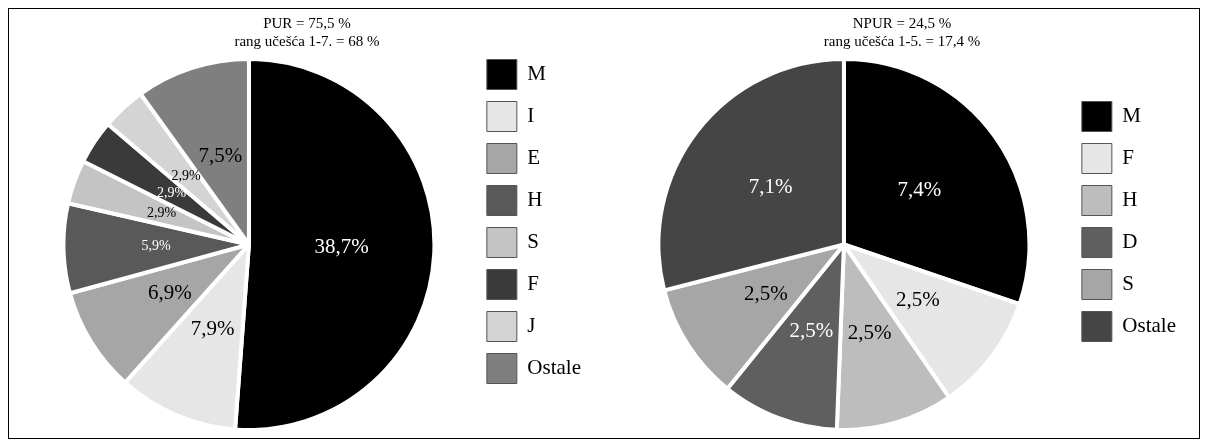 The height and width of the screenshot is (447, 1208). I want to click on chart-title: NPUR = 24,5 %, so click(901, 22).